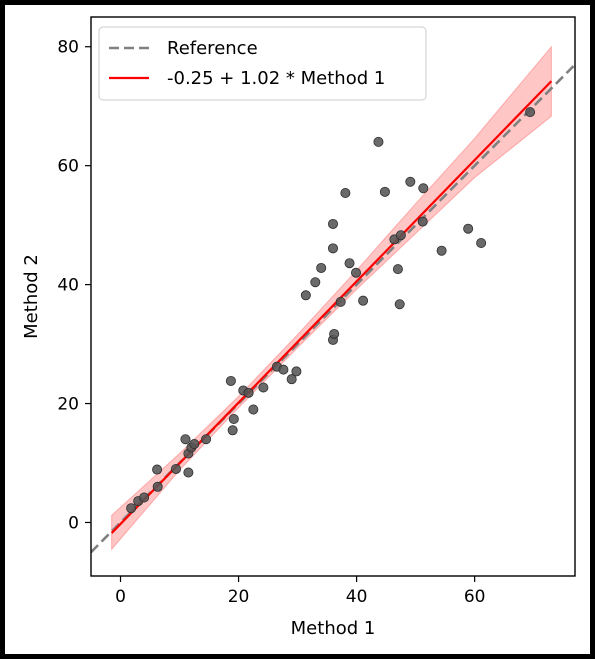  What do you see at coordinates (31, 296) in the screenshot?
I see `y-axis-label: Method 2` at bounding box center [31, 296].